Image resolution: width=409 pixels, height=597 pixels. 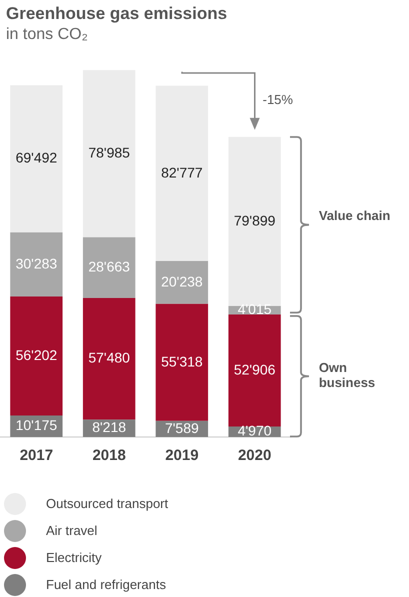 What do you see at coordinates (106, 584) in the screenshot?
I see `legend-label: Fuel and refrigerants` at bounding box center [106, 584].